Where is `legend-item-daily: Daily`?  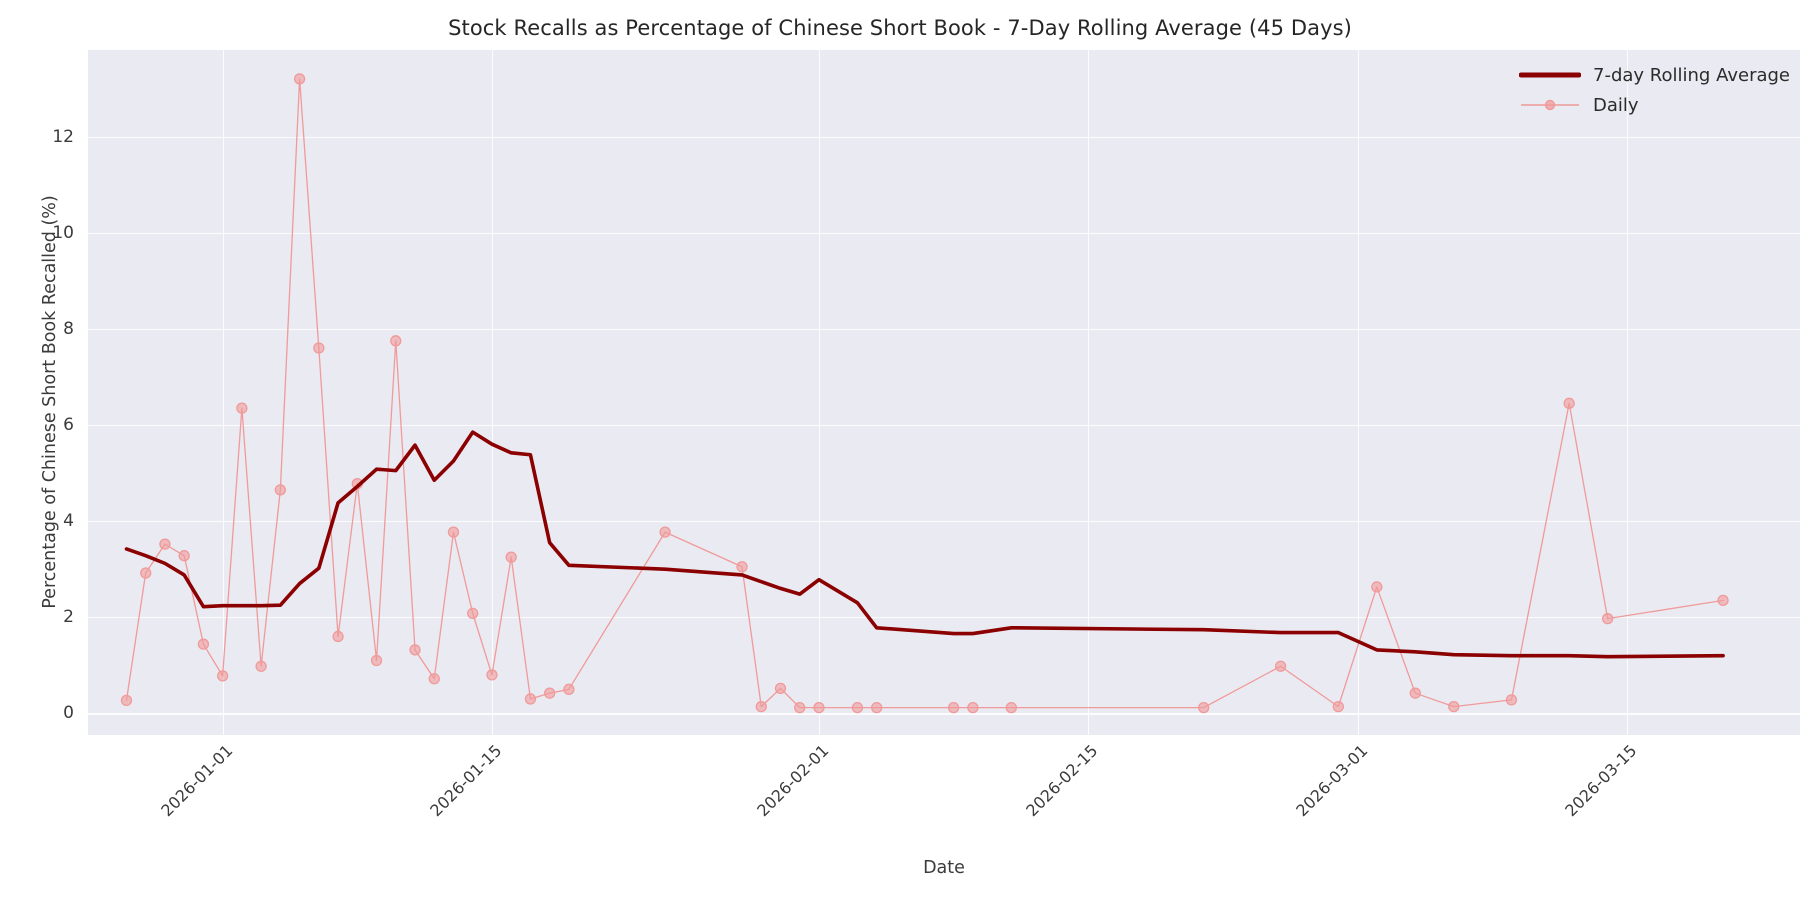
legend-item-daily: Daily is located at coordinates (1654, 105).